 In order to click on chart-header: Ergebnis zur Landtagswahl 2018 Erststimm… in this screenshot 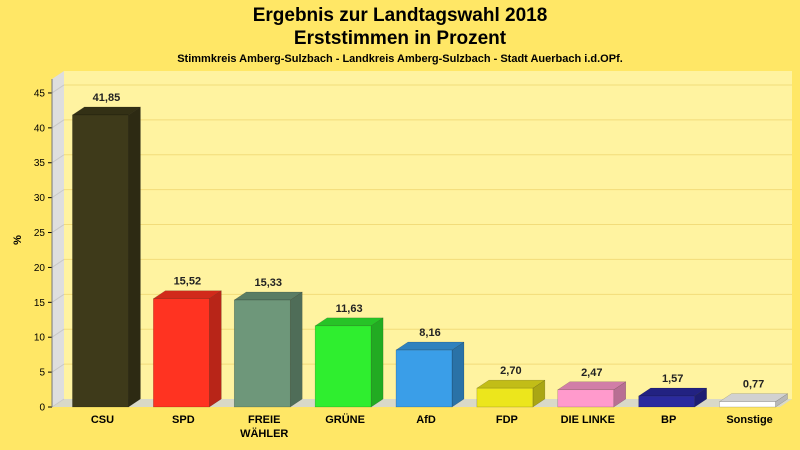, I will do `click(400, 35)`.